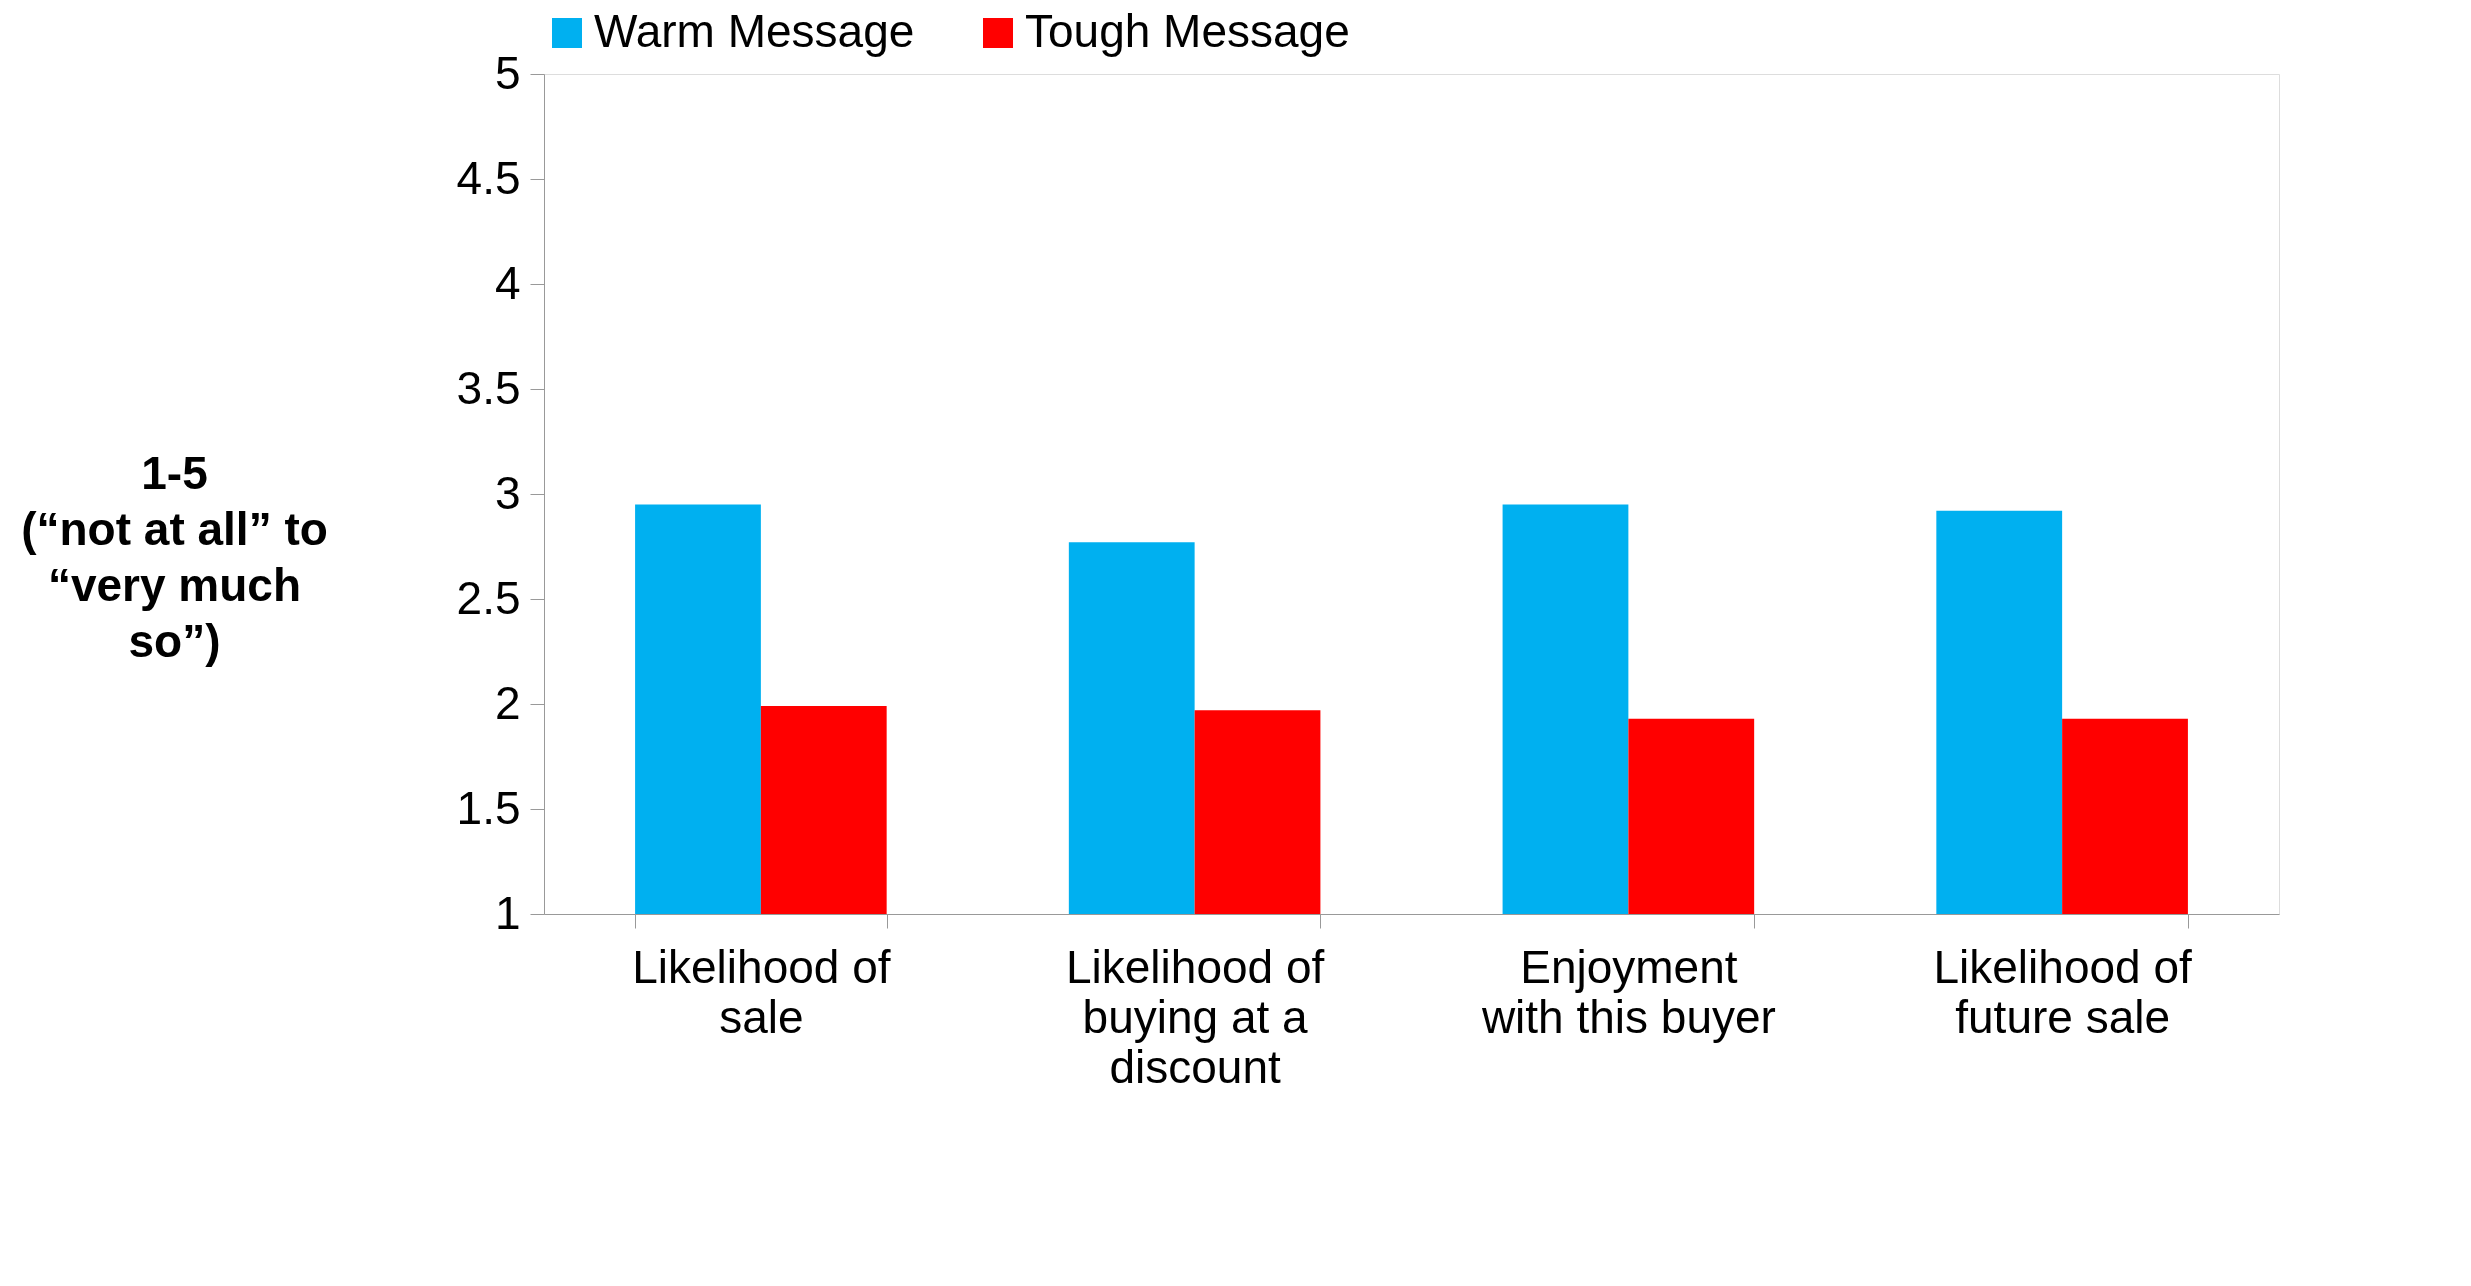 This screenshot has width=2471, height=1286. What do you see at coordinates (488, 387) in the screenshot?
I see `y-tick-label: 3.5` at bounding box center [488, 387].